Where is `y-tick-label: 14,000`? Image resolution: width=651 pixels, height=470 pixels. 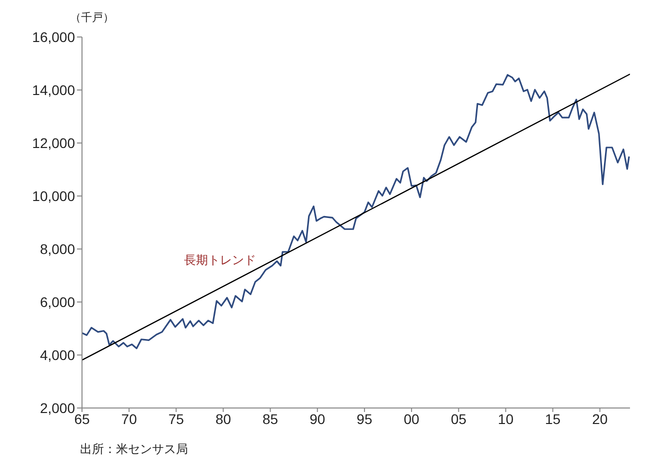
y-tick-label: 14,000 is located at coordinates (54, 90).